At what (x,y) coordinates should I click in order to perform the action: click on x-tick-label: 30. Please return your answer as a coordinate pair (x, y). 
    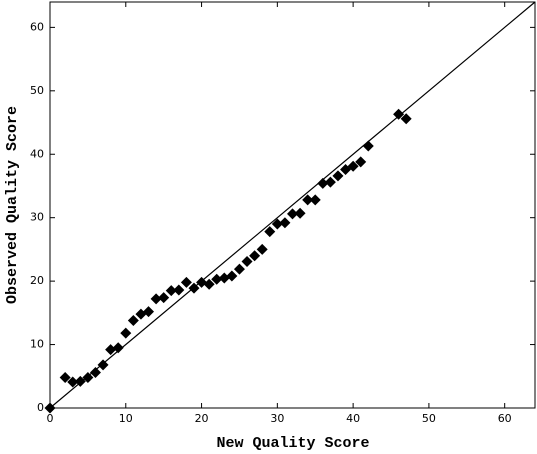
    Looking at the image, I should click on (277, 418).